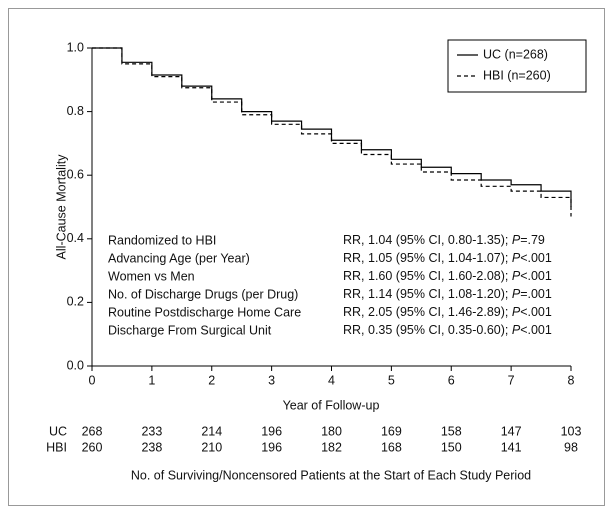 Image resolution: width=613 pixels, height=519 pixels. What do you see at coordinates (92, 380) in the screenshot?
I see `x-tick-label: 0` at bounding box center [92, 380].